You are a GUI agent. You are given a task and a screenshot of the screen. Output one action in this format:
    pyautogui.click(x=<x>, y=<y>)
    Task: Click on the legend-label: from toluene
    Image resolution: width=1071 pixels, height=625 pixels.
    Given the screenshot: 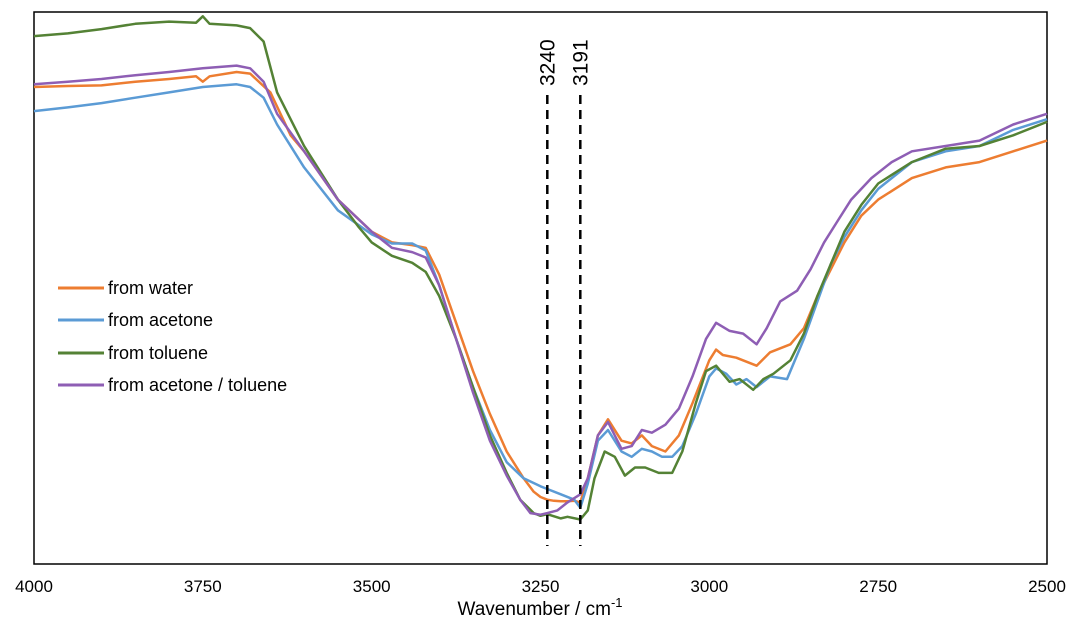 What is the action you would take?
    pyautogui.click(x=158, y=353)
    